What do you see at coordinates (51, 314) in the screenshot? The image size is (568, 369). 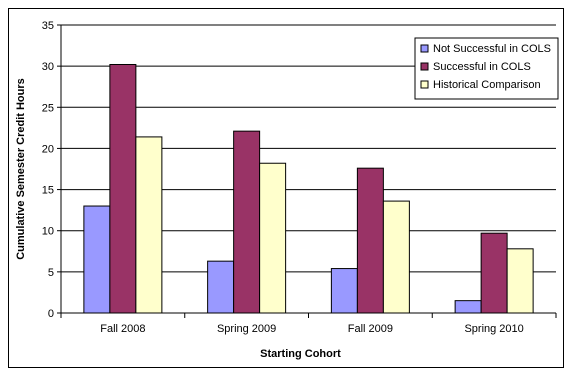 I see `y-tick-label: 0` at bounding box center [51, 314].